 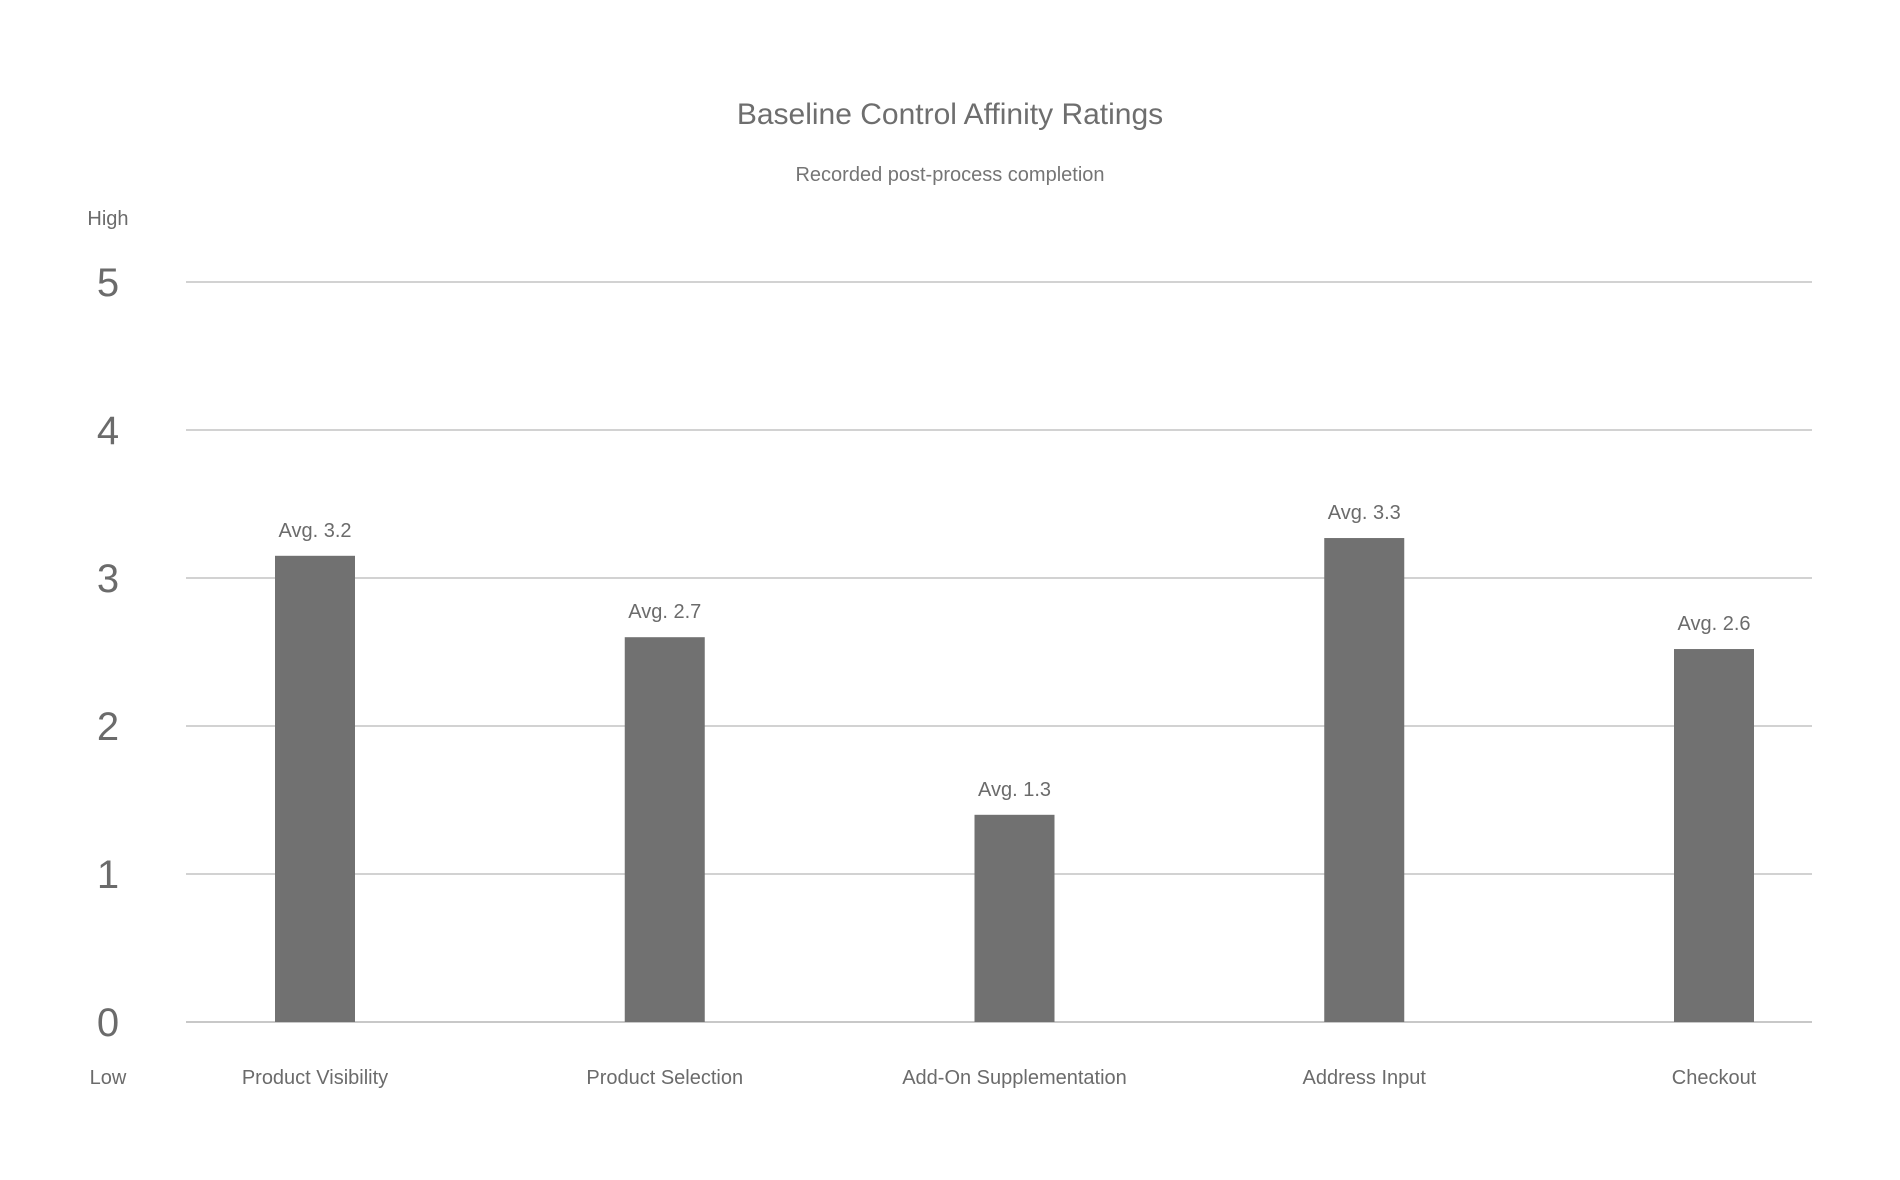 I want to click on chart-title: Baseline Control Affinity Ratings, so click(x=950, y=114).